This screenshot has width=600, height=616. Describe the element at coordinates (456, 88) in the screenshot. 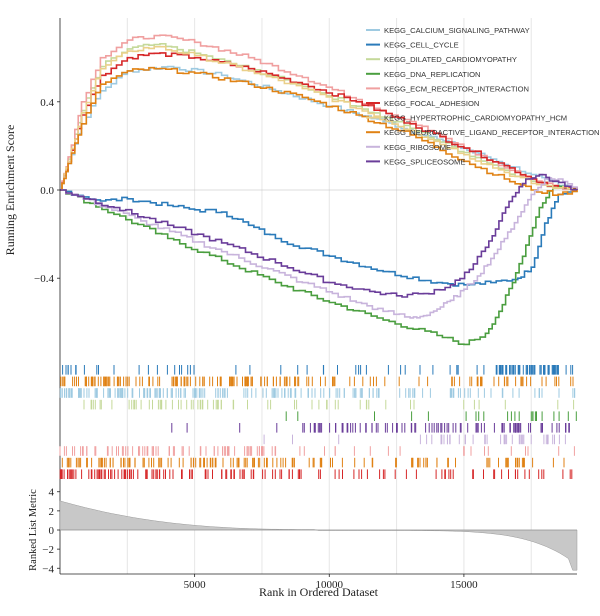

I see `legend-label: KEGG_ECM_RECEPTOR_INTERACTION` at that location.